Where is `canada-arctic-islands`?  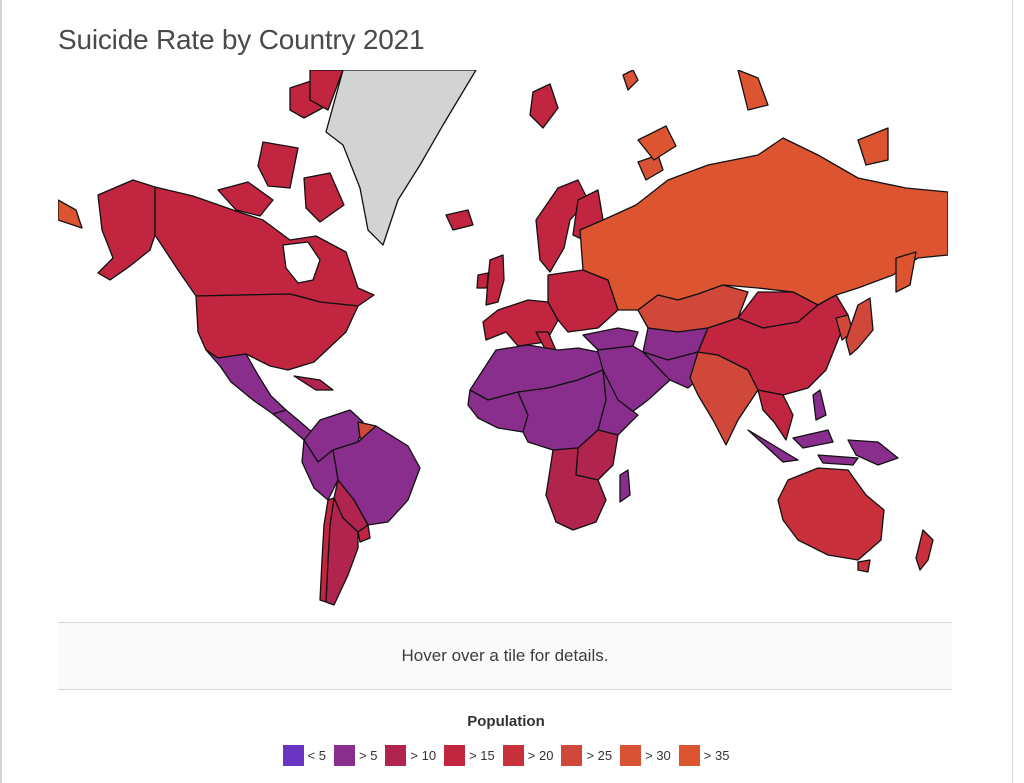 canada-arctic-islands is located at coordinates (281, 150).